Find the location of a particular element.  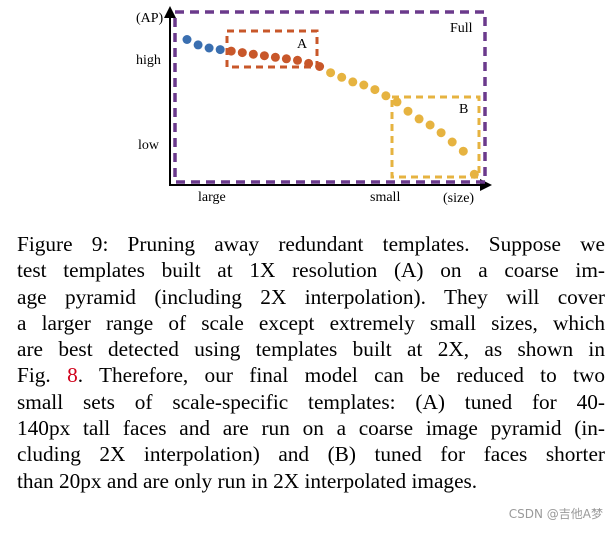

region-full-label: Full is located at coordinates (461, 28).